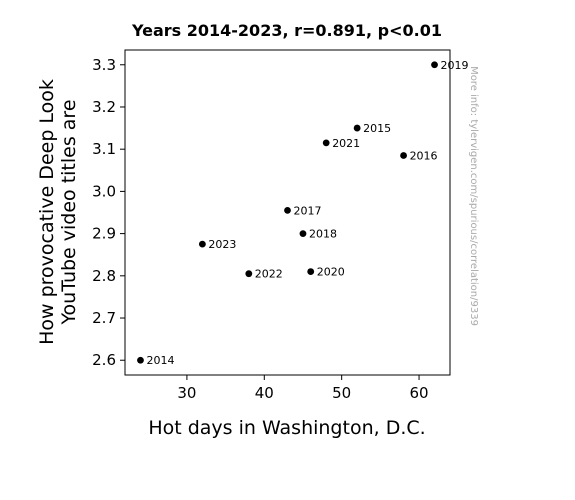  What do you see at coordinates (108, 212) in the screenshot?
I see `y-axis-ticks: 2.6 2.7 2.8 2.9 3.0 3.1 3.2 3.3` at bounding box center [108, 212].